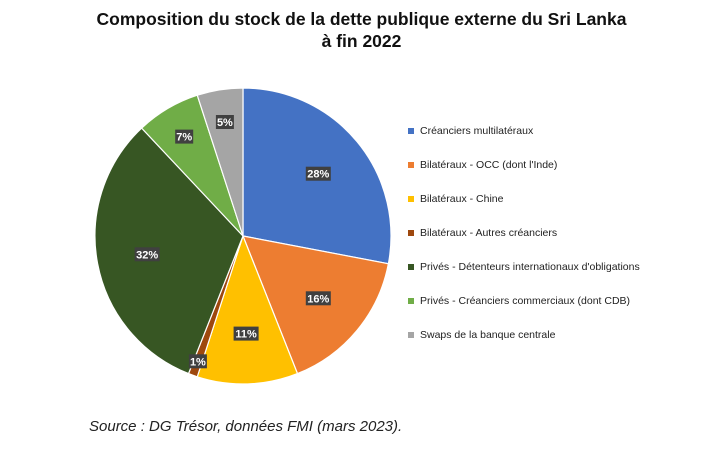 The width and height of the screenshot is (723, 452). I want to click on legend-label: Créanciers multilatéraux, so click(477, 131).